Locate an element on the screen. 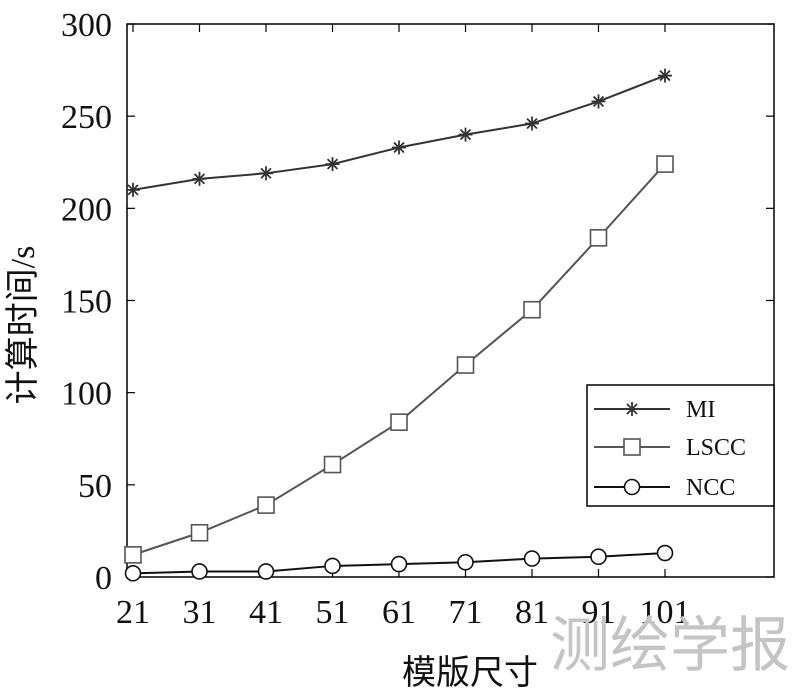 Image resolution: width=800 pixels, height=700 pixels. x-tick-label: 101 is located at coordinates (665, 612).